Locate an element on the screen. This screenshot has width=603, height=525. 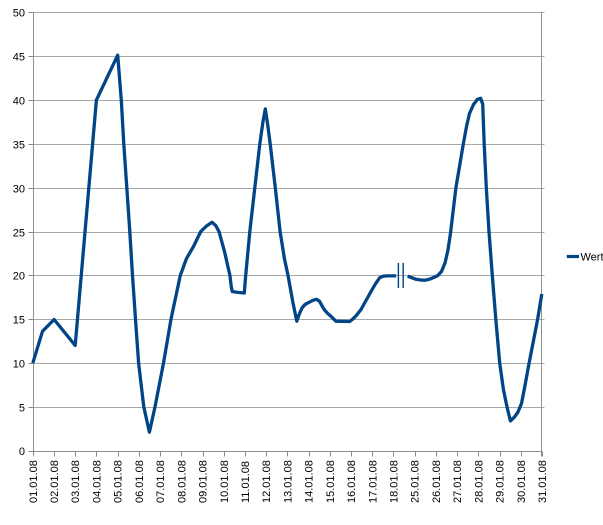
svg-text: 27.01.08 is located at coordinates (458, 481).